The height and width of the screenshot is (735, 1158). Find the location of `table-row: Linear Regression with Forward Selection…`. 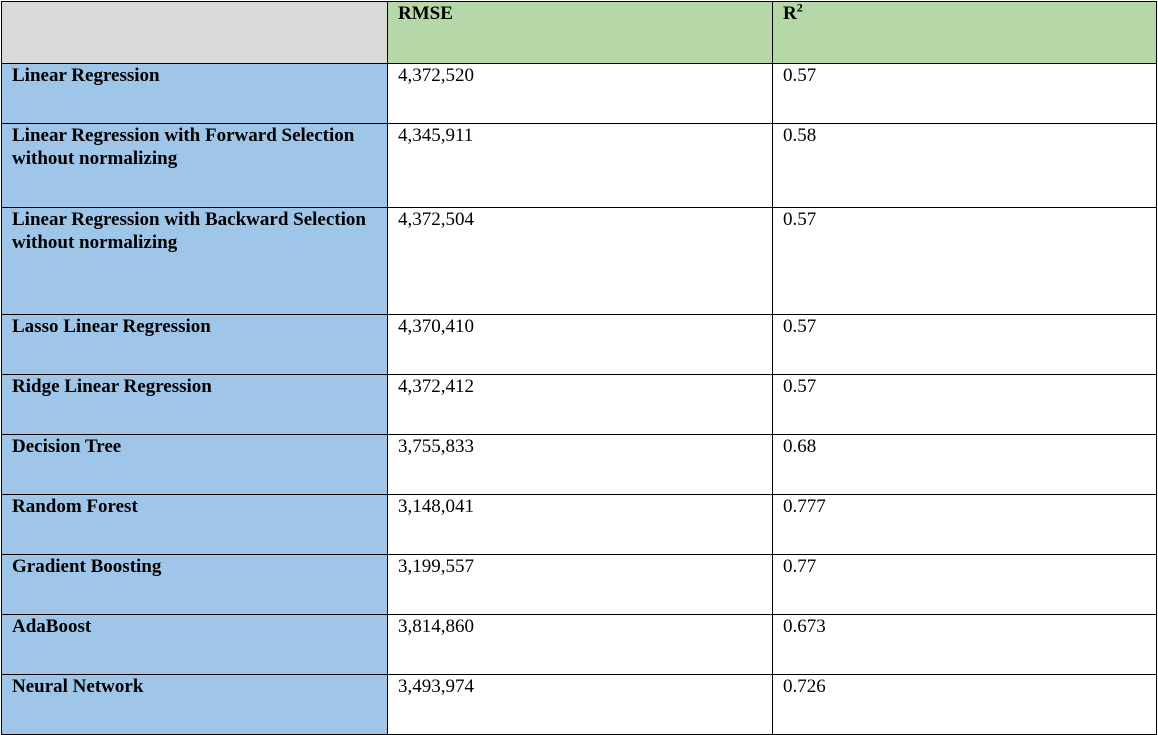

table-row: Linear Regression with Forward Selection… is located at coordinates (579, 165).